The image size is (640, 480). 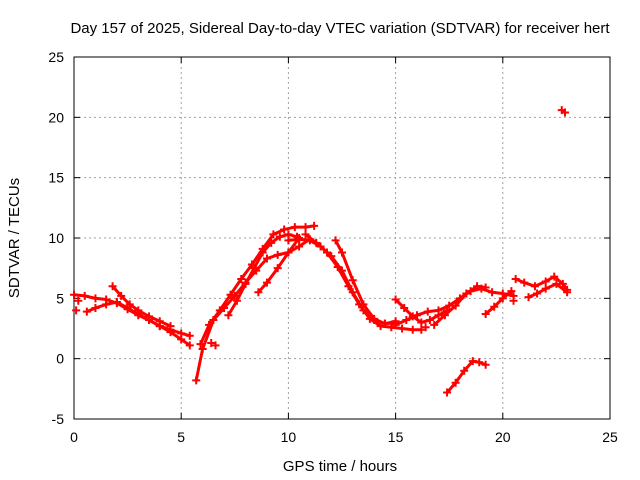 I want to click on x-tick-label: 10, so click(x=289, y=437).